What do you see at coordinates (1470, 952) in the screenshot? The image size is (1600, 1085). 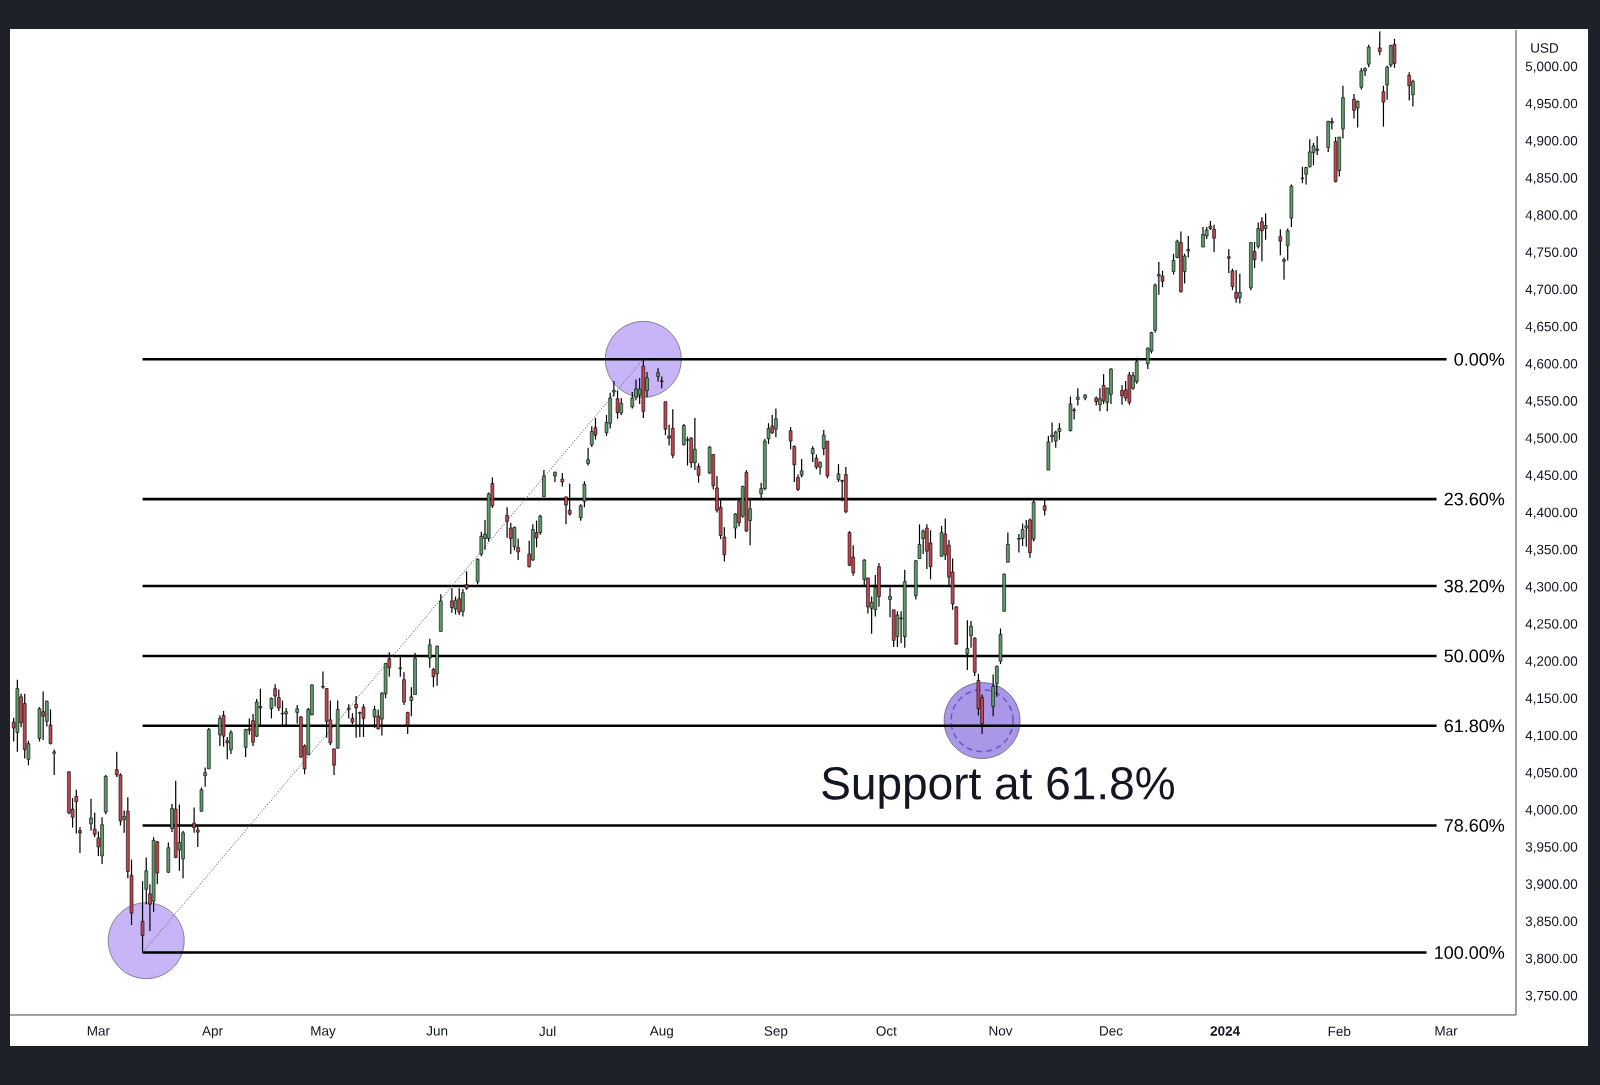 I see `annotation: 100.00%` at bounding box center [1470, 952].